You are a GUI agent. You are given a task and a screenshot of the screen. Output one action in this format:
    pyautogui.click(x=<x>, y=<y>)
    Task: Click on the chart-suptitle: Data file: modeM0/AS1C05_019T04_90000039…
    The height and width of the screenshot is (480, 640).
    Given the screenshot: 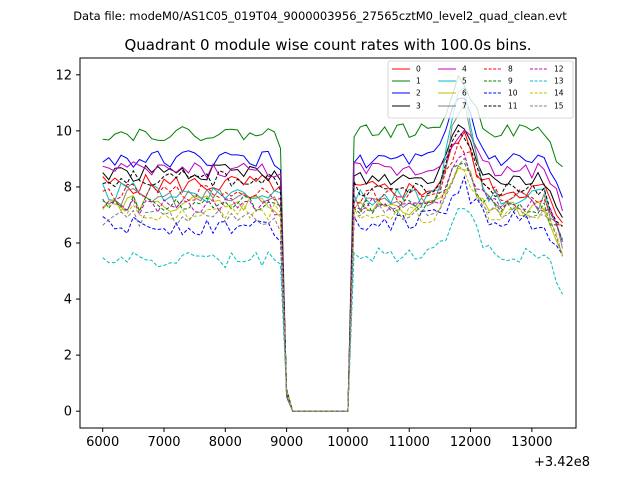 What is the action you would take?
    pyautogui.click(x=320, y=16)
    